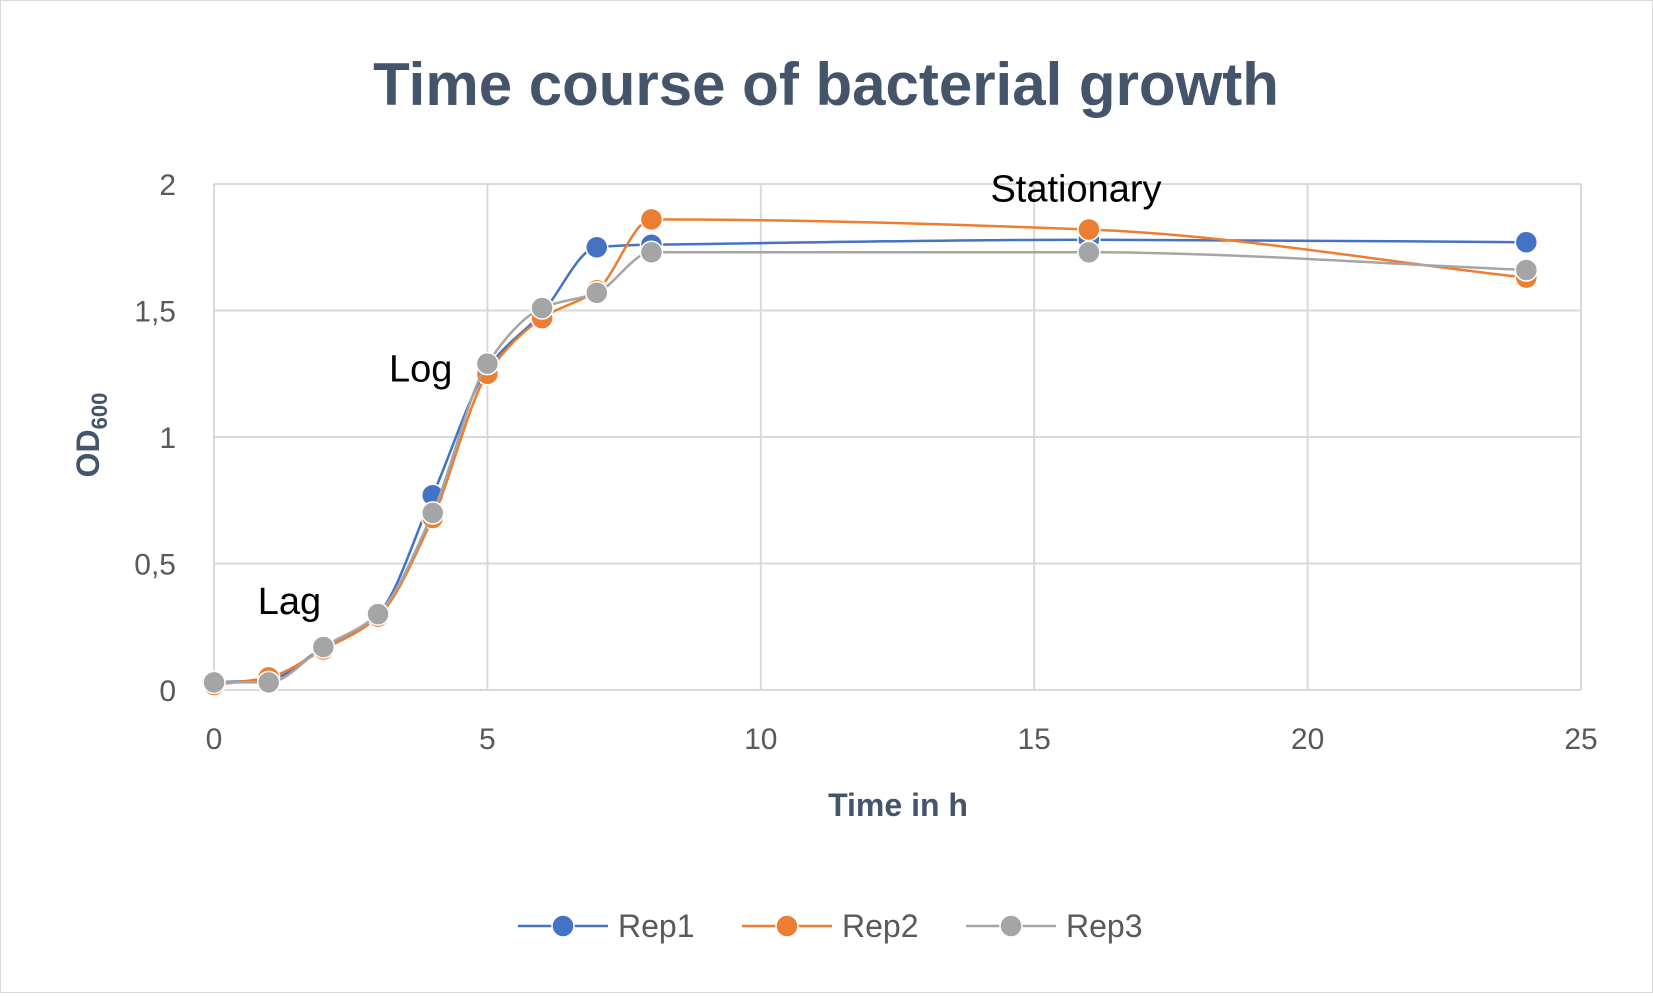 Image resolution: width=1653 pixels, height=997 pixels. What do you see at coordinates (167, 438) in the screenshot?
I see `y-tick-label-2: 1` at bounding box center [167, 438].